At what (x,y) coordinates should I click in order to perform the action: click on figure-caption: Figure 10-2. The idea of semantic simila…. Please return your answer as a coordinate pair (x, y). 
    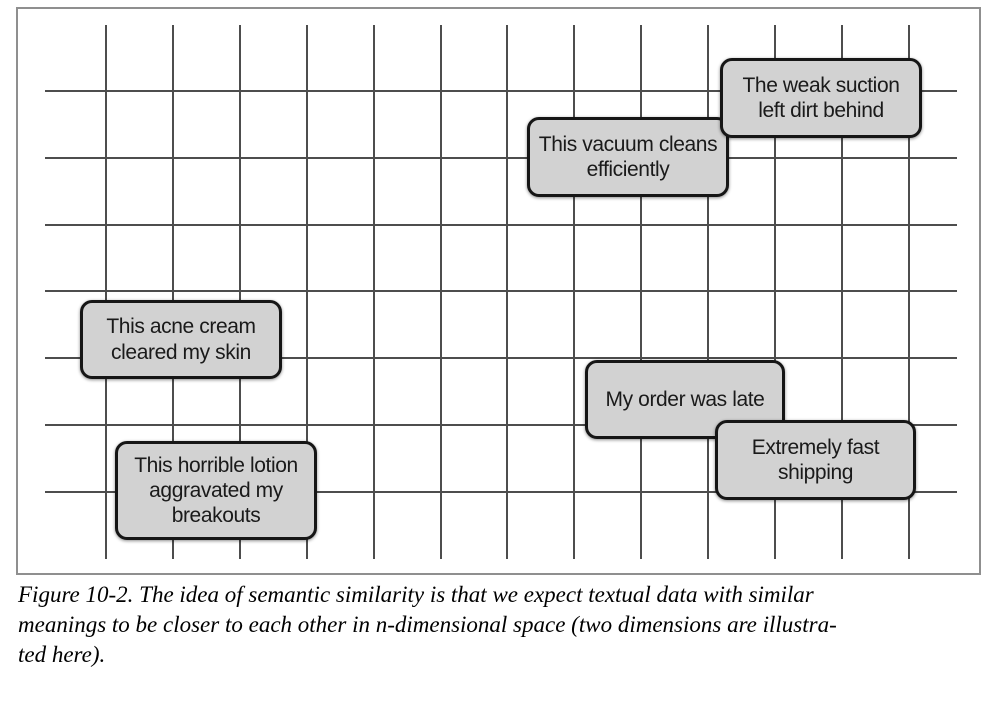
    Looking at the image, I should click on (427, 624).